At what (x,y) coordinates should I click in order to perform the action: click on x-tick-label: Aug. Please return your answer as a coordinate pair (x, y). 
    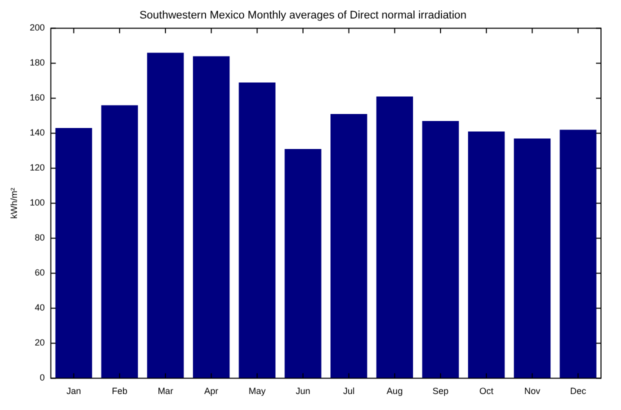
    Looking at the image, I should click on (394, 391).